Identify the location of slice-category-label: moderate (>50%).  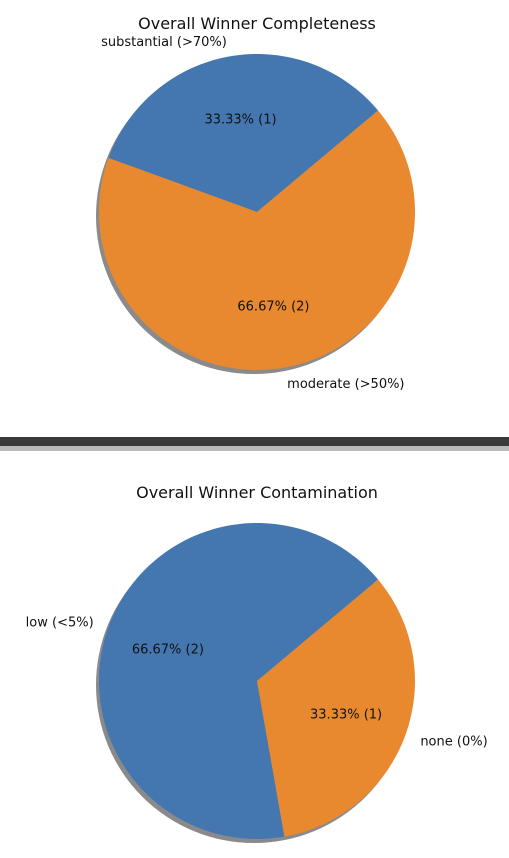
(345, 384).